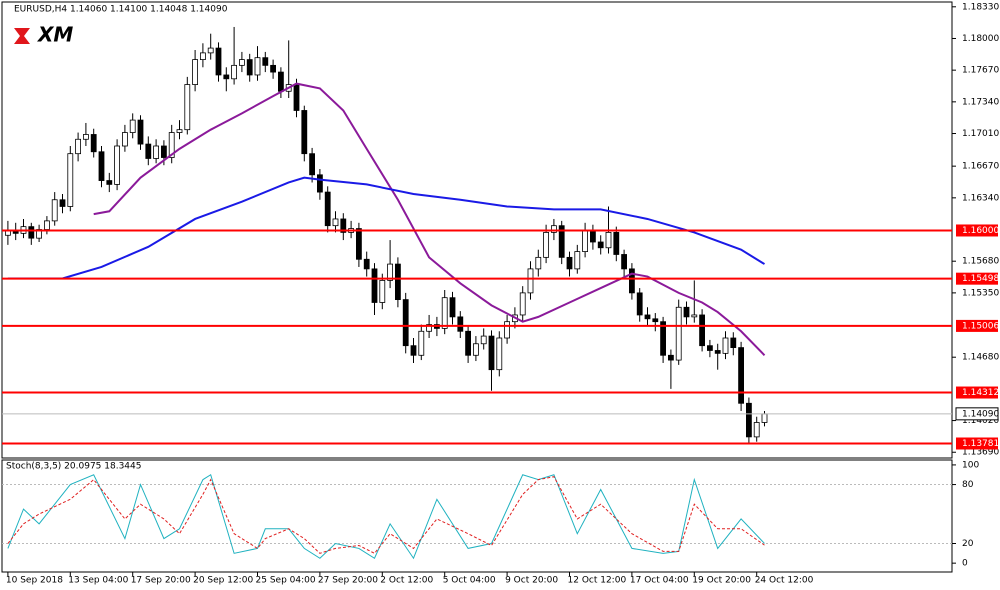 Image resolution: width=1000 pixels, height=590 pixels. What do you see at coordinates (659, 581) in the screenshot?
I see `x-tick-label: 17 Oct 04:00` at bounding box center [659, 581].